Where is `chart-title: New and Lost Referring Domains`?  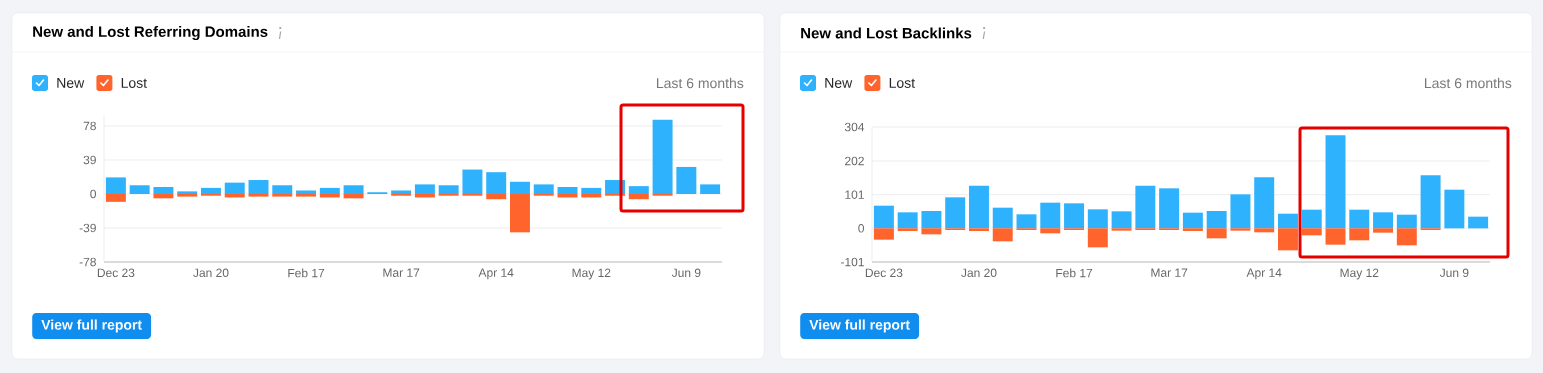
chart-title: New and Lost Referring Domains is located at coordinates (150, 33).